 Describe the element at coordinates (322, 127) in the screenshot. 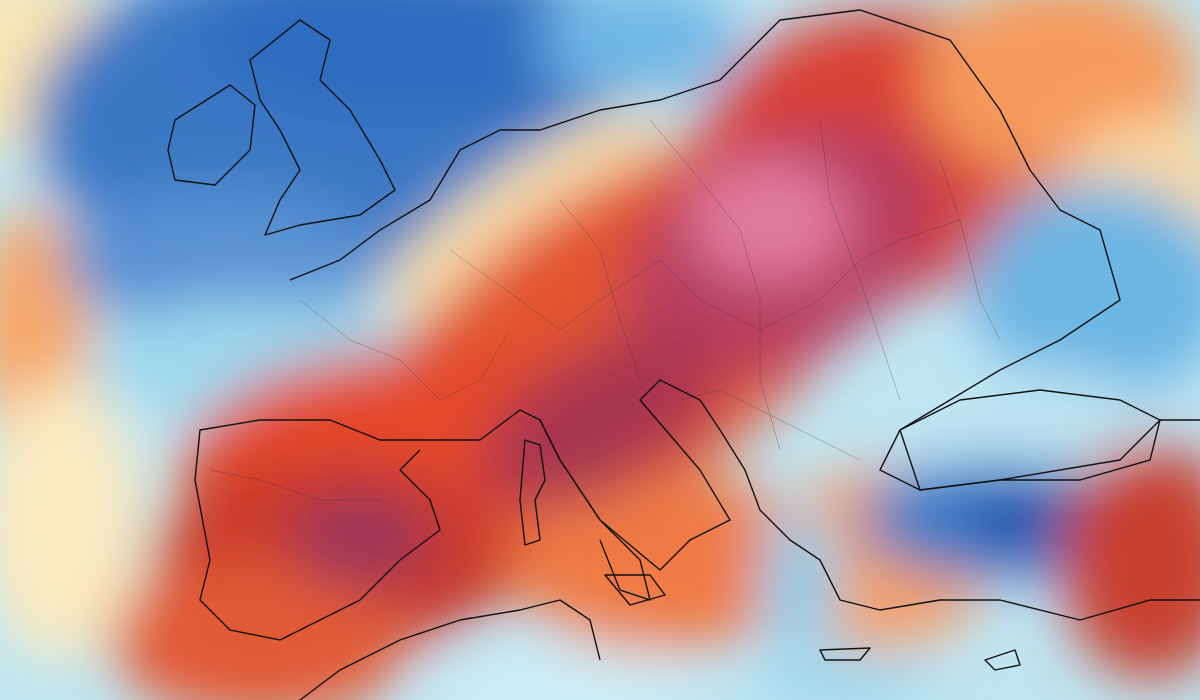

I see `great-britain` at that location.